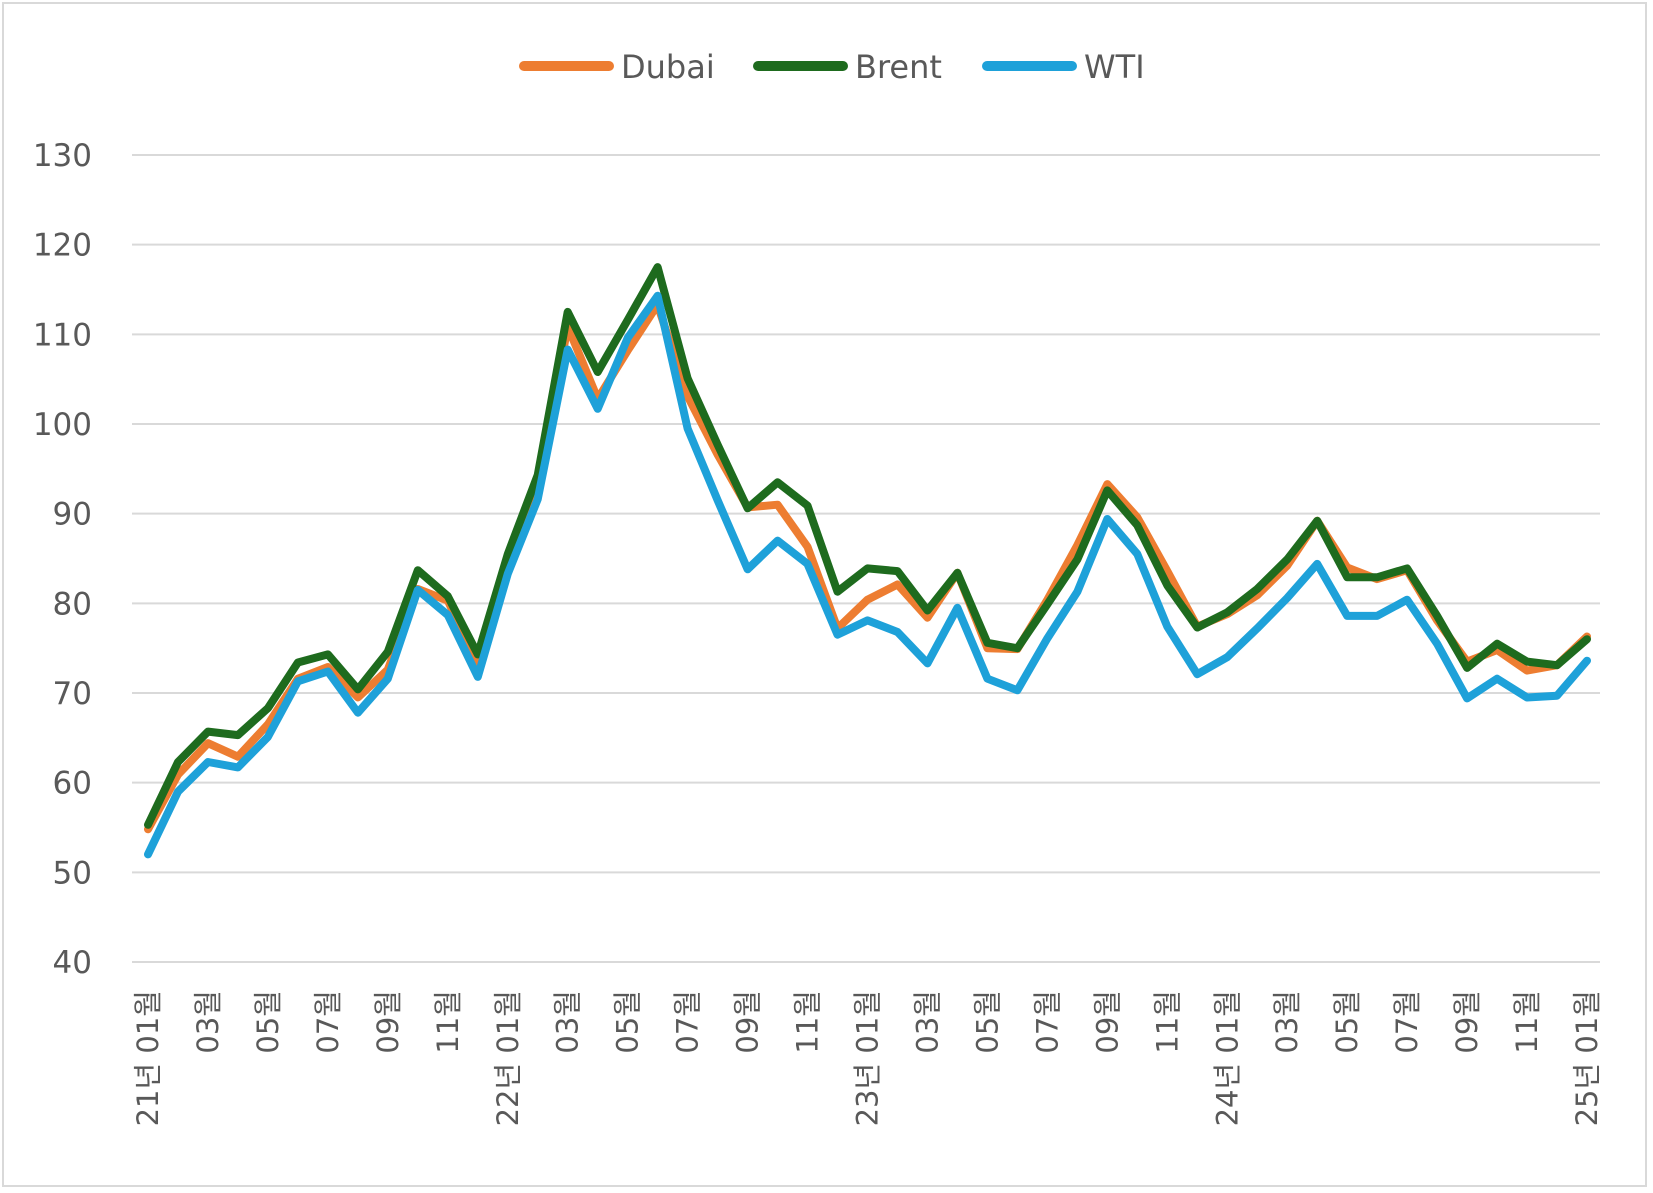  Describe the element at coordinates (72, 873) in the screenshot. I see `y-tick-label: 50` at that location.